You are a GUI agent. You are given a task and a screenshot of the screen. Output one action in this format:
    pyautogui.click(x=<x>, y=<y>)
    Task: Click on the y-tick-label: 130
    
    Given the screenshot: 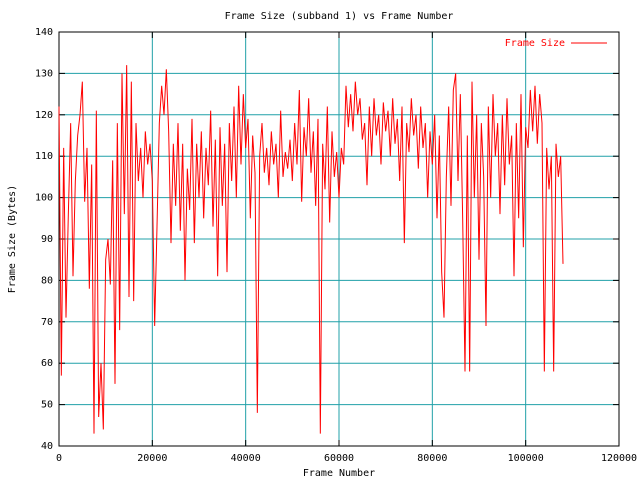 What is the action you would take?
    pyautogui.click(x=44, y=73)
    